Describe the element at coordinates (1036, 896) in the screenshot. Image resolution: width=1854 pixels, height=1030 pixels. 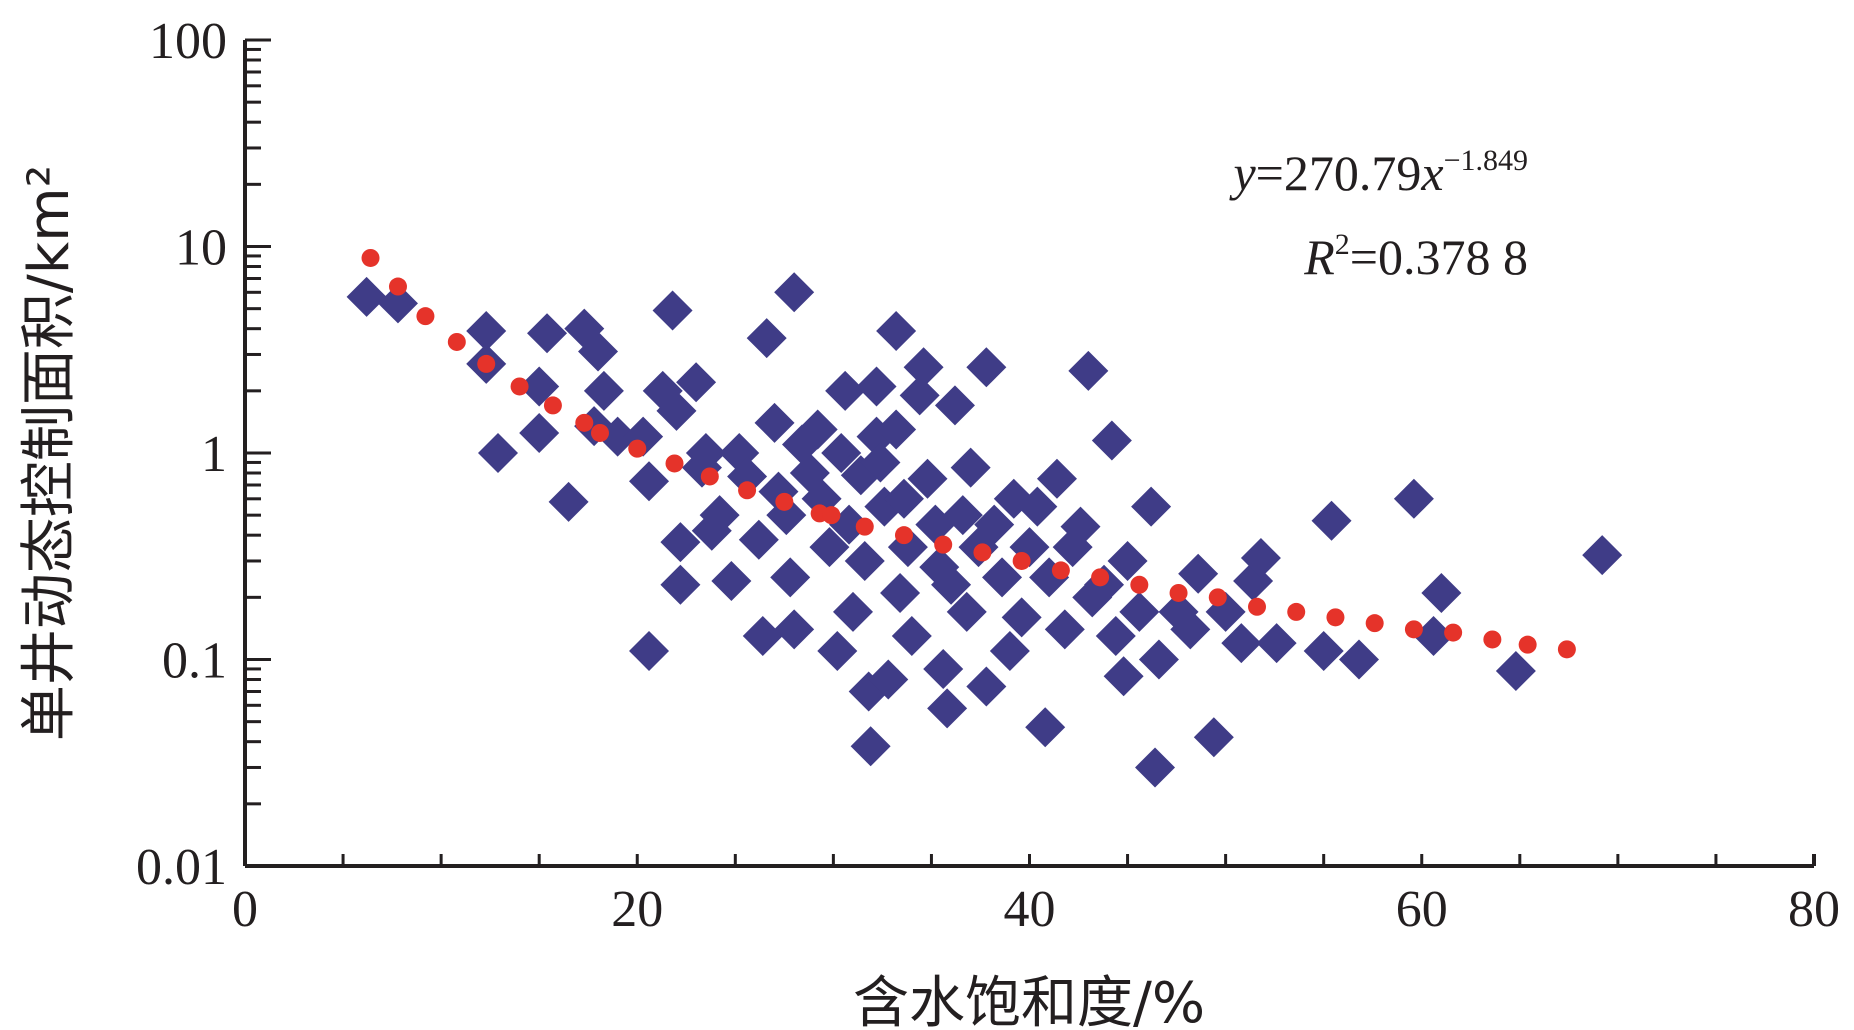
I see `x-ticks-group: 0 20 40 60 80` at that location.